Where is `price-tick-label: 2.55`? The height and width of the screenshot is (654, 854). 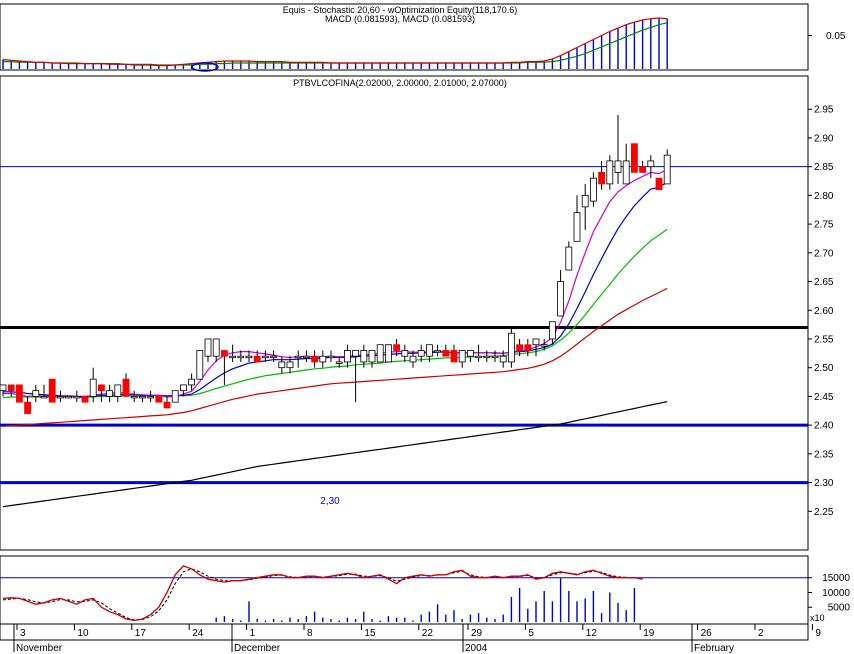 price-tick-label: 2.55 is located at coordinates (824, 339).